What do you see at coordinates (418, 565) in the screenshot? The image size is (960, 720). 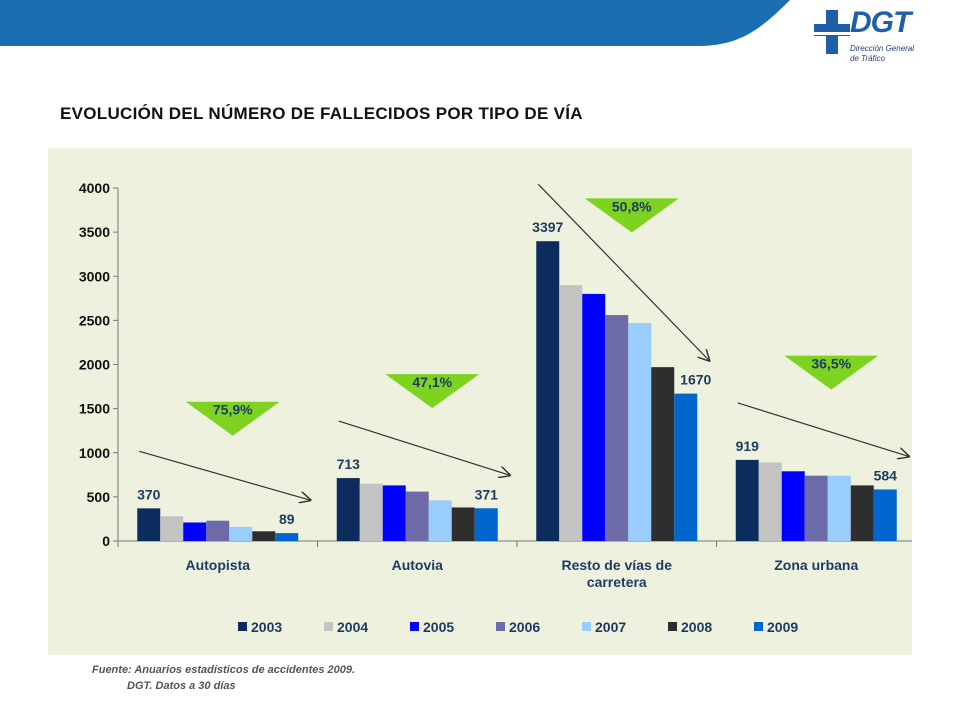 I see `x-category-label: Autovia` at bounding box center [418, 565].